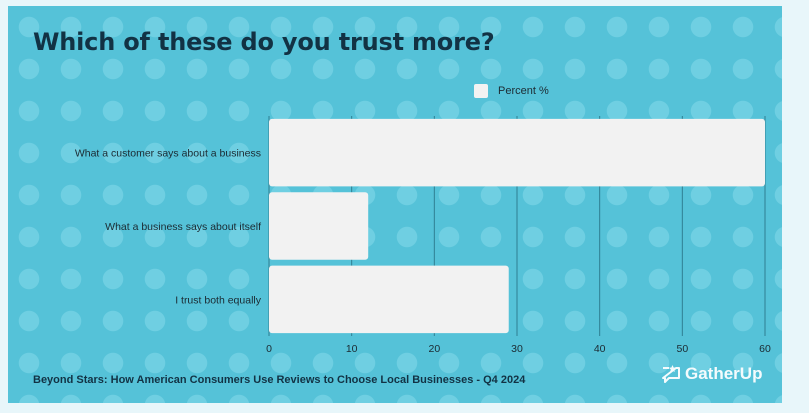 Image resolution: width=809 pixels, height=413 pixels. What do you see at coordinates (671, 374) in the screenshot?
I see `speech-star-icon` at bounding box center [671, 374].